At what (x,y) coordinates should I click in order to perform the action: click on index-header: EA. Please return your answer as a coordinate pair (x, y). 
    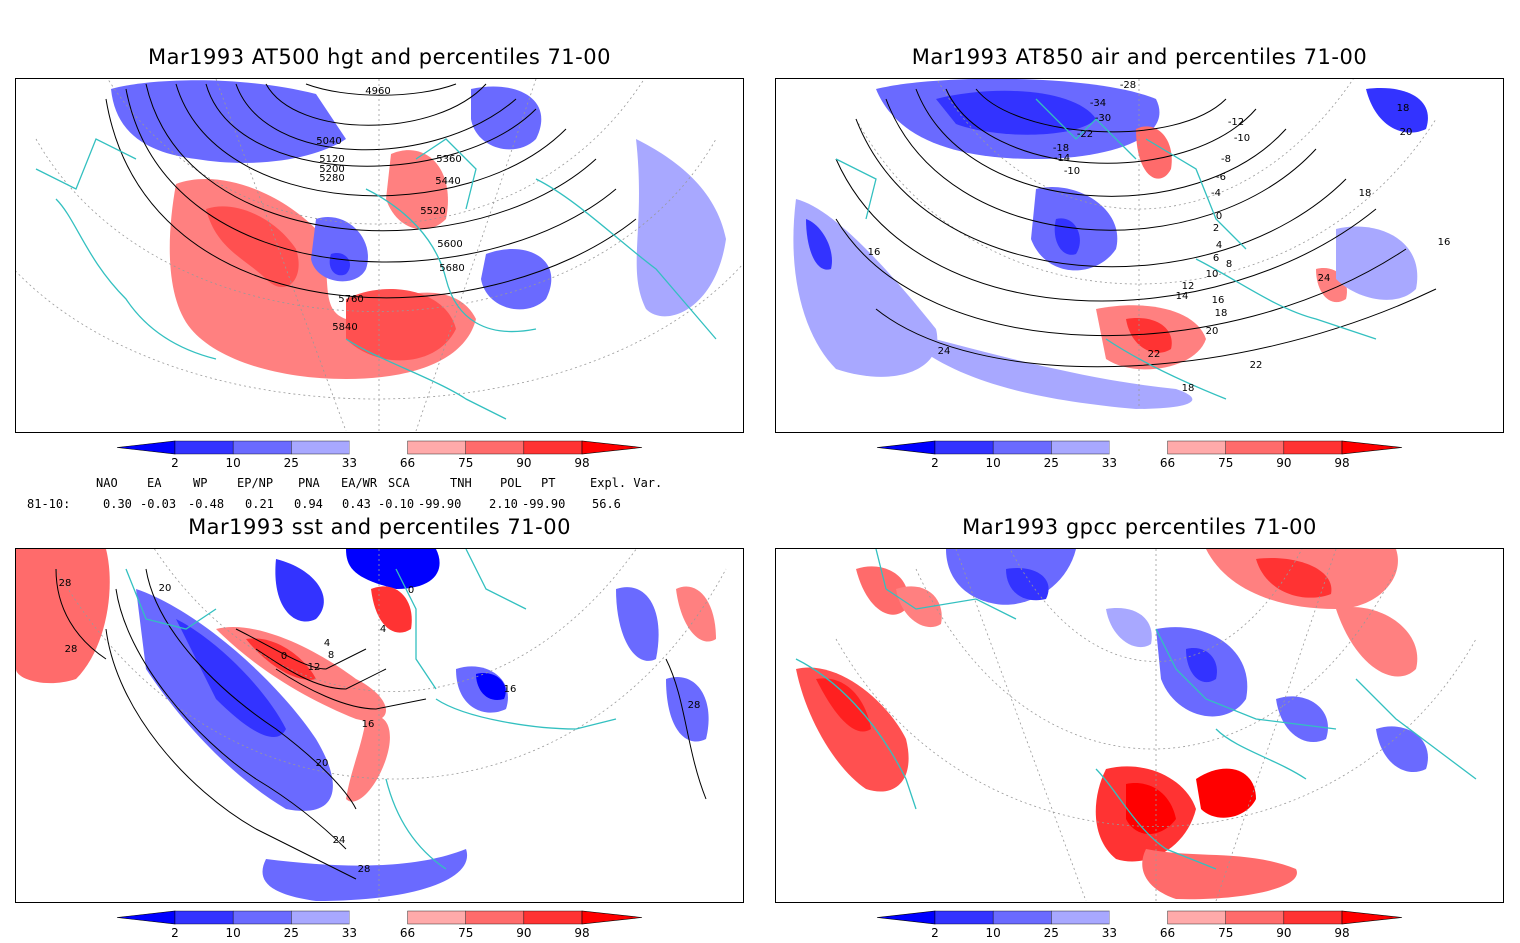
    Looking at the image, I should click on (154, 483).